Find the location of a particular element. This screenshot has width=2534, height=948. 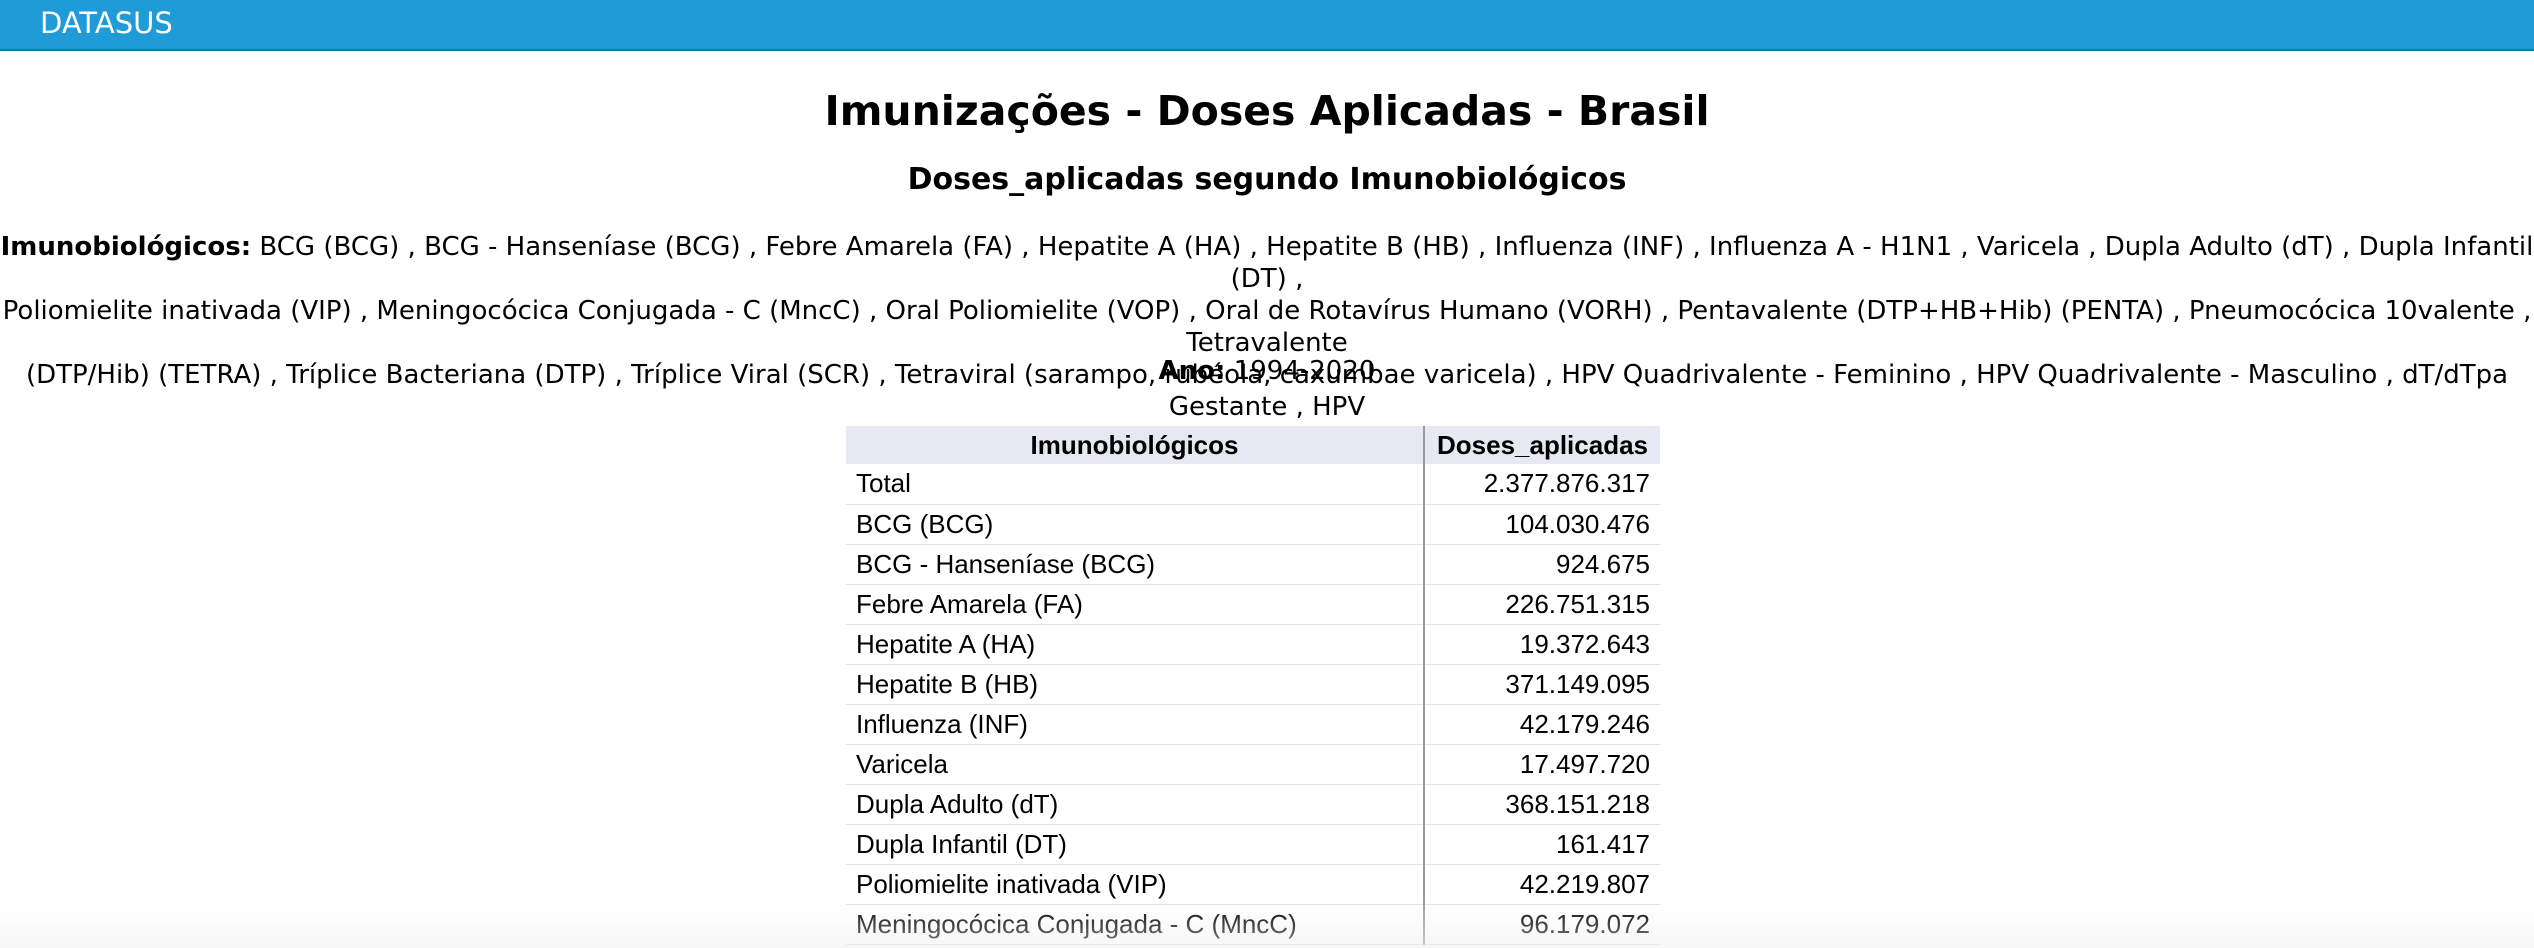

row-value: 371.149.095 is located at coordinates (1542, 684).